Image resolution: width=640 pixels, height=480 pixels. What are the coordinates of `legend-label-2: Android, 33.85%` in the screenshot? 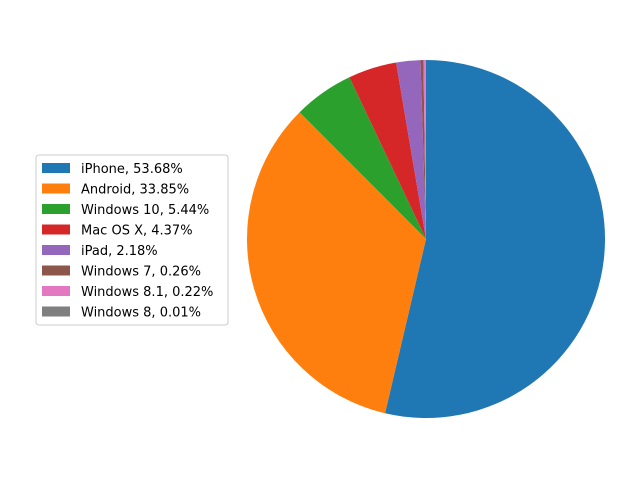 It's located at (135, 190).